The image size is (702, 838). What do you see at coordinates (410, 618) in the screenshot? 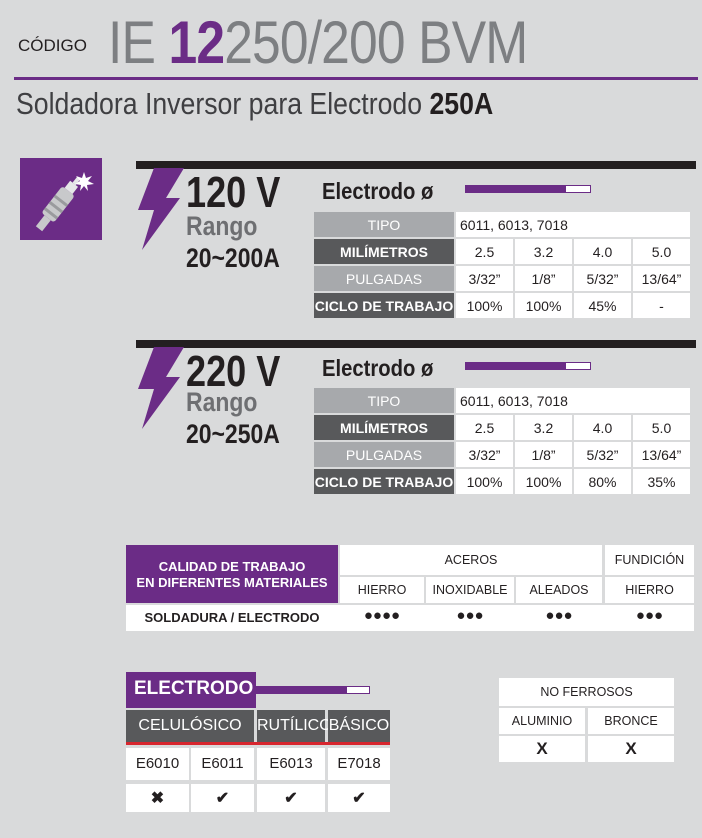
I see `calidad-row` at bounding box center [410, 618].